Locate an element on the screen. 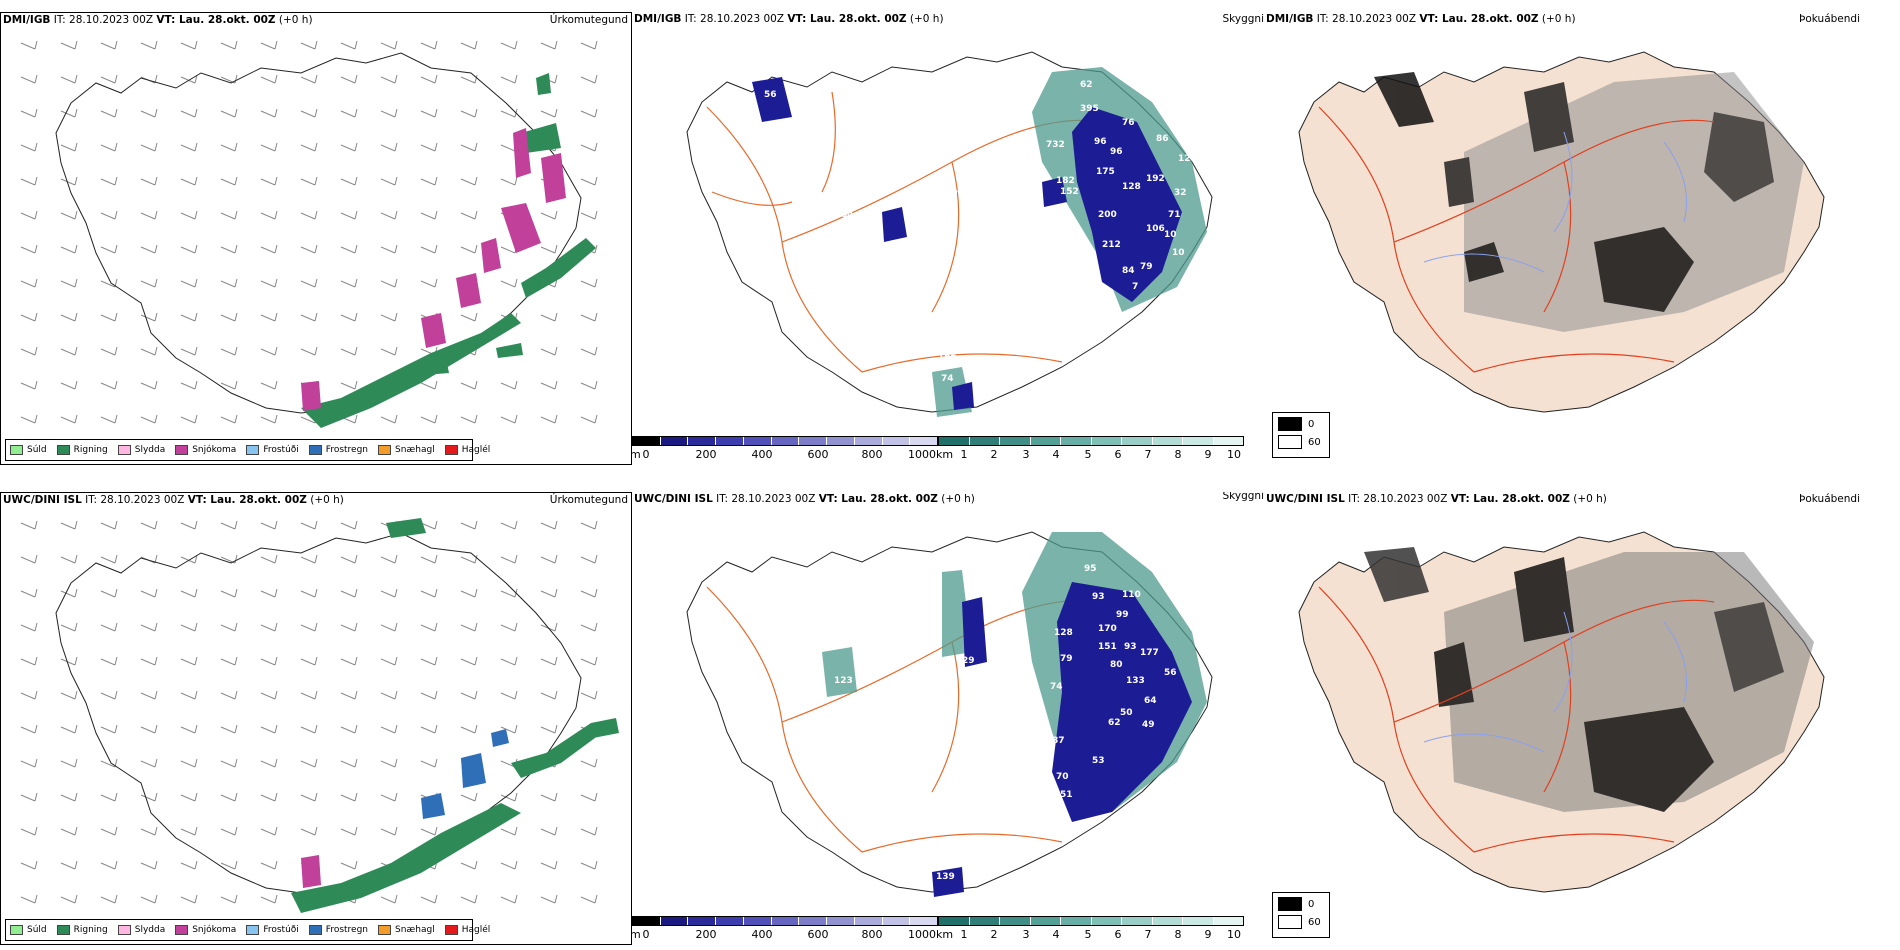 The height and width of the screenshot is (950, 1900). wind-barbs is located at coordinates (309, 712).